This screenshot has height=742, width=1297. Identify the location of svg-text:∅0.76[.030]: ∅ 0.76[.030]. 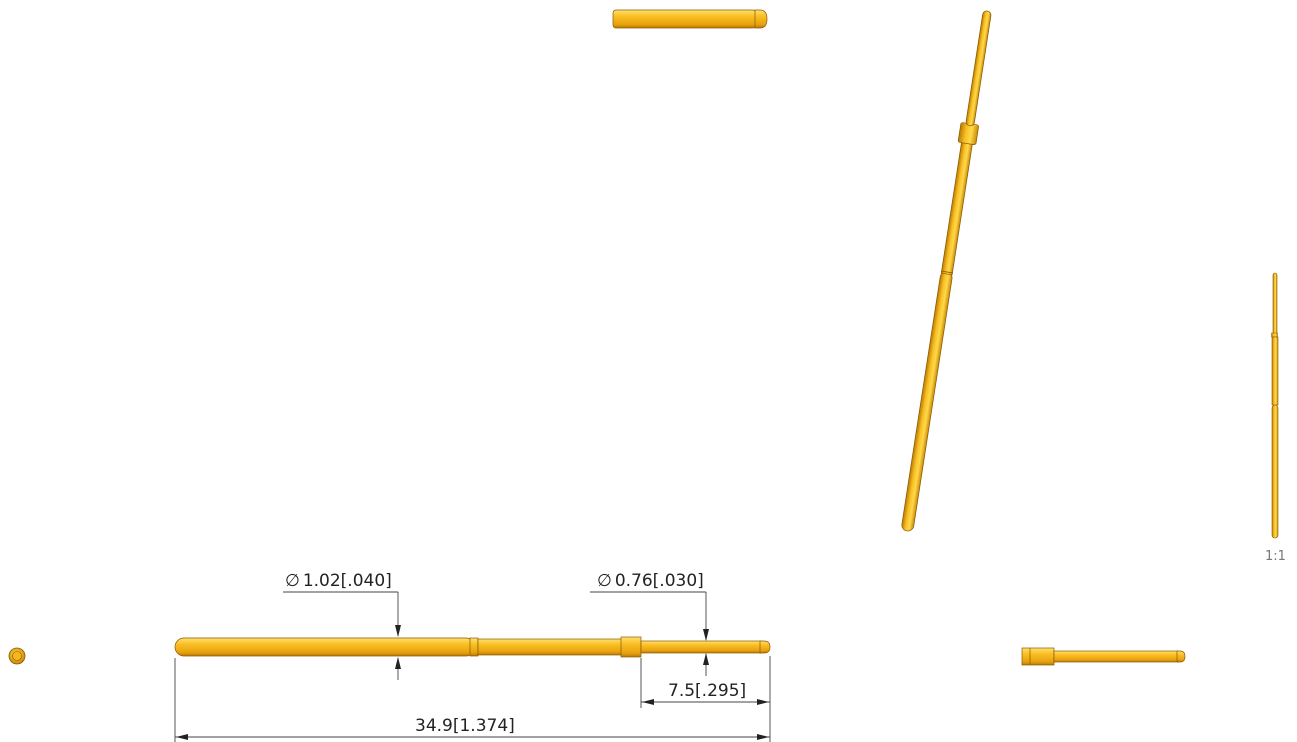
(650, 581).